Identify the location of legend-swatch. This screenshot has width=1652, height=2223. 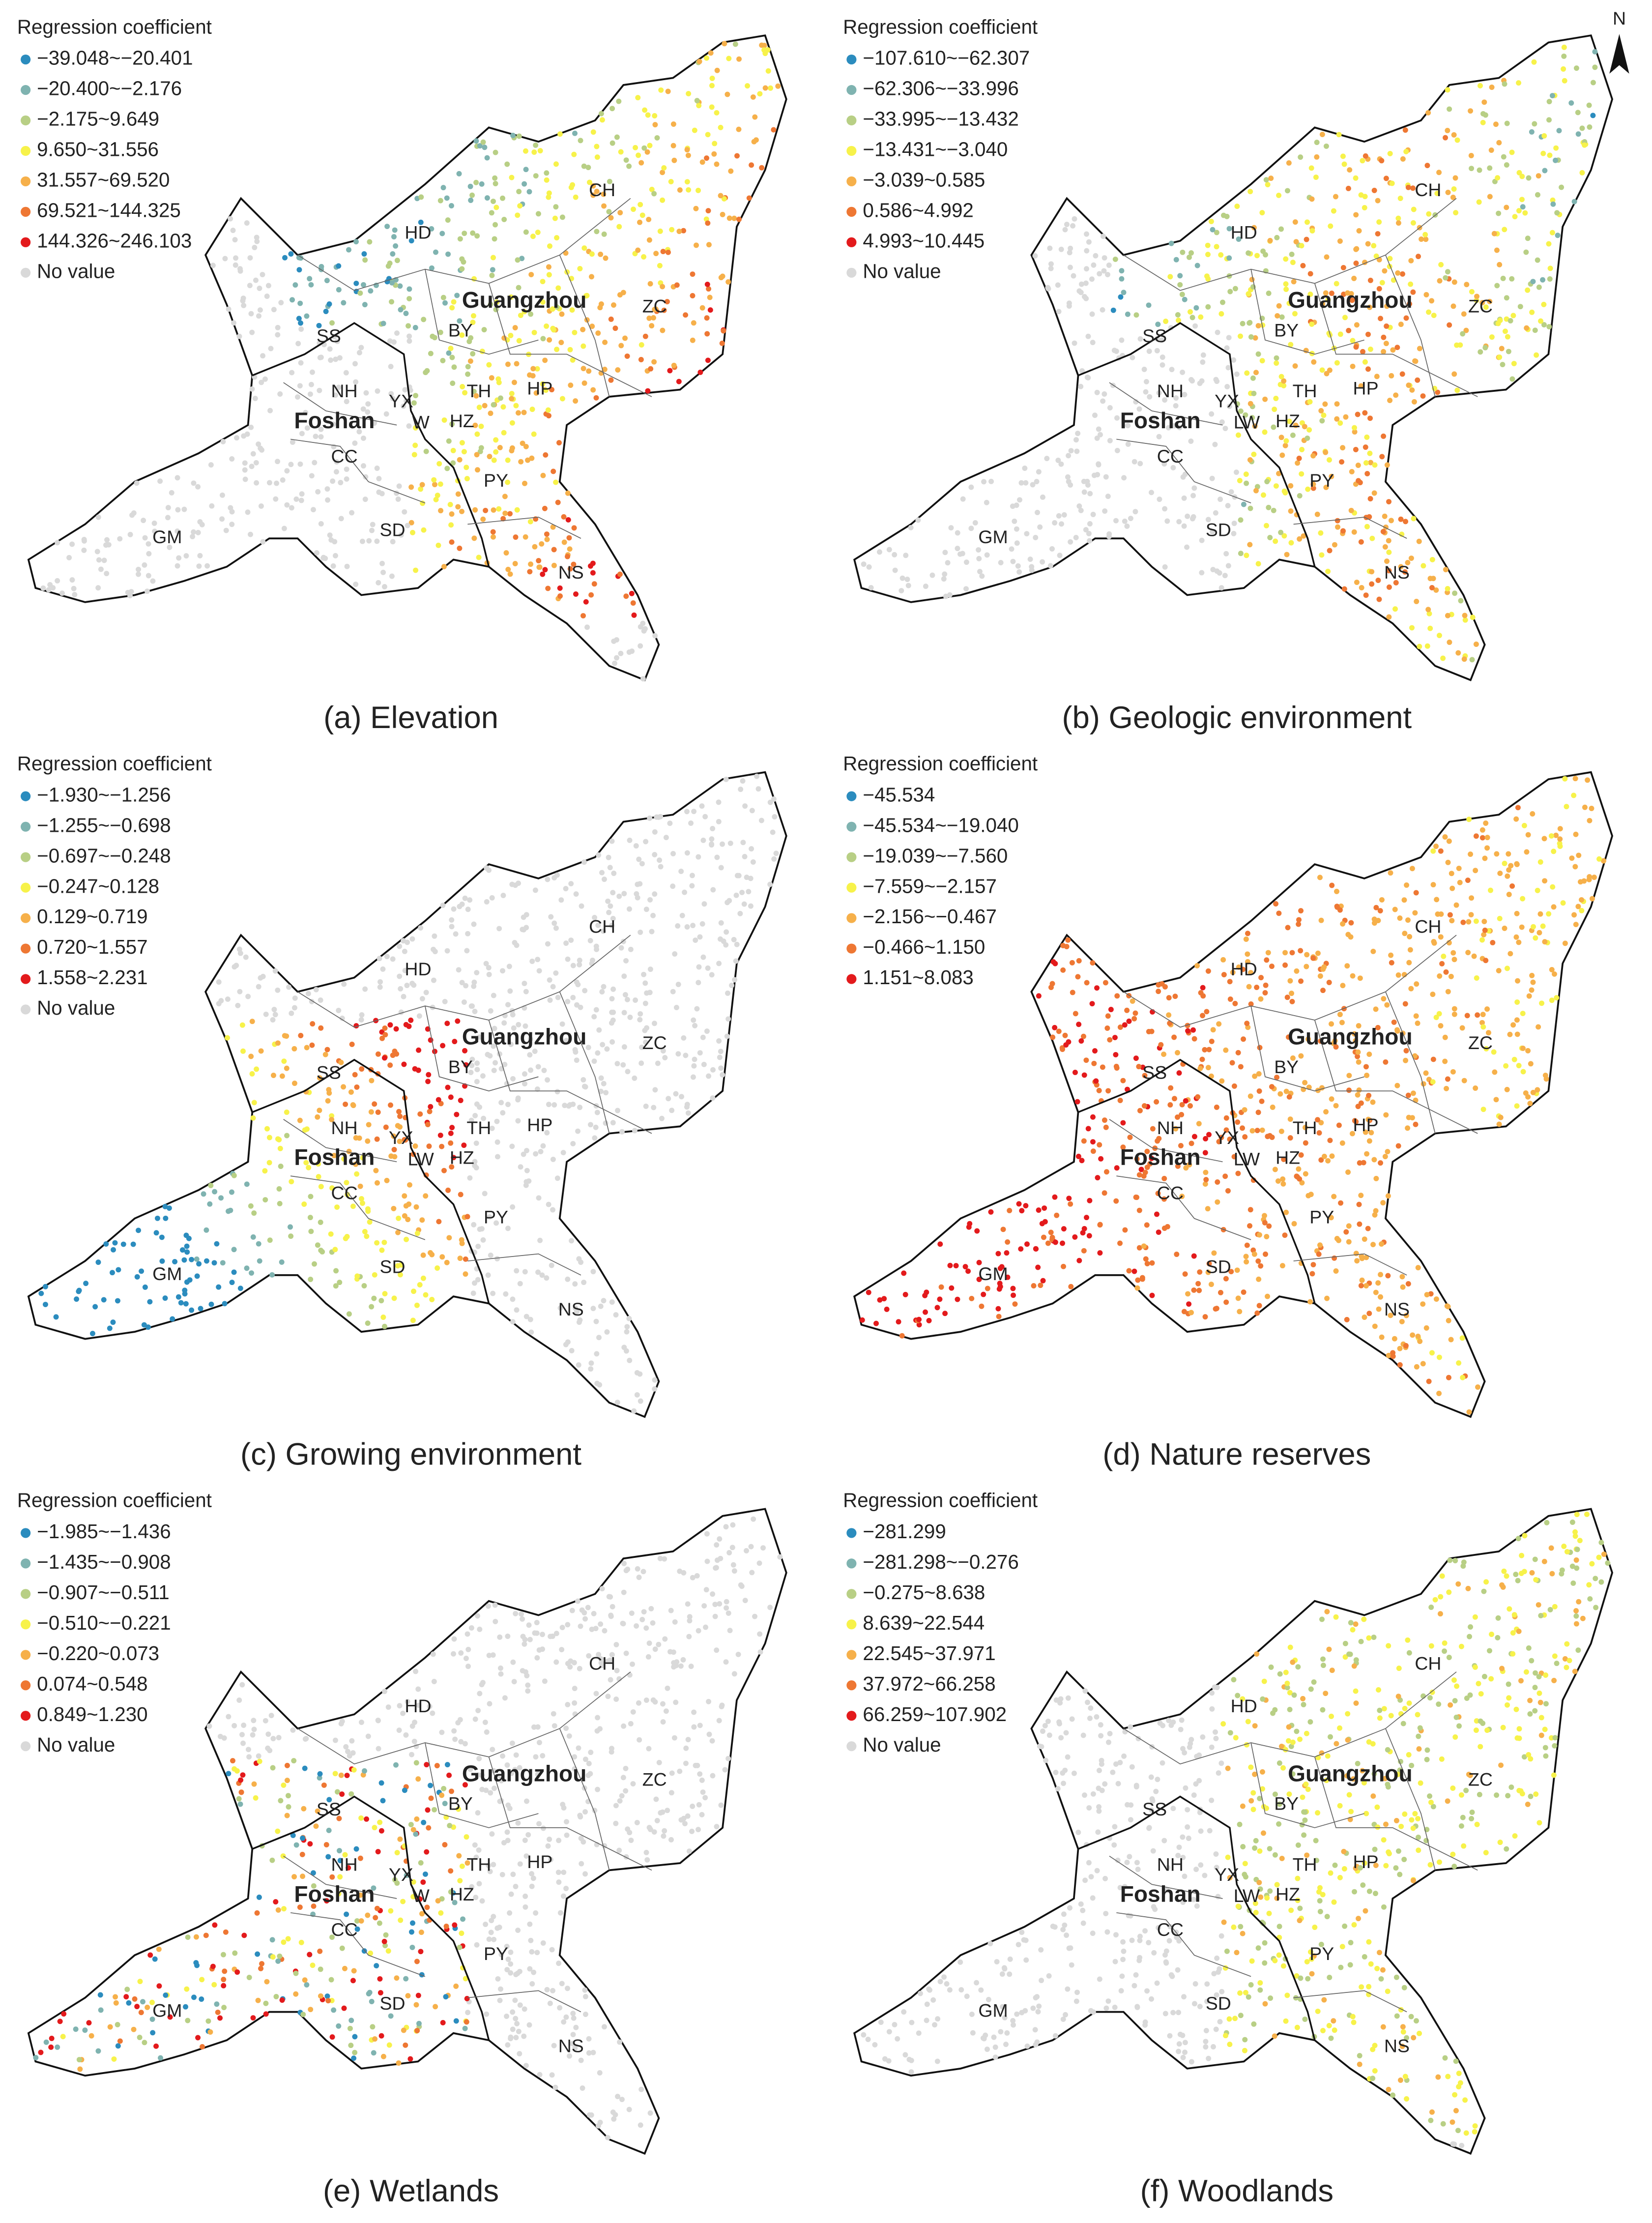
(26, 857).